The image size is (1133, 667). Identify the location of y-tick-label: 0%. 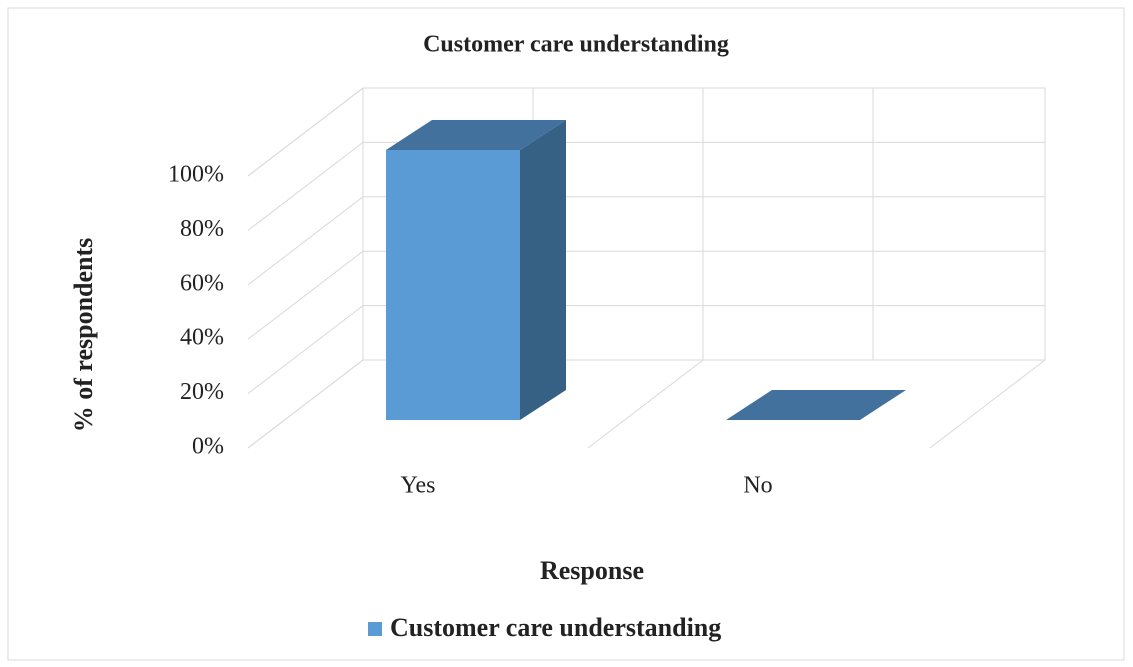
(208, 447).